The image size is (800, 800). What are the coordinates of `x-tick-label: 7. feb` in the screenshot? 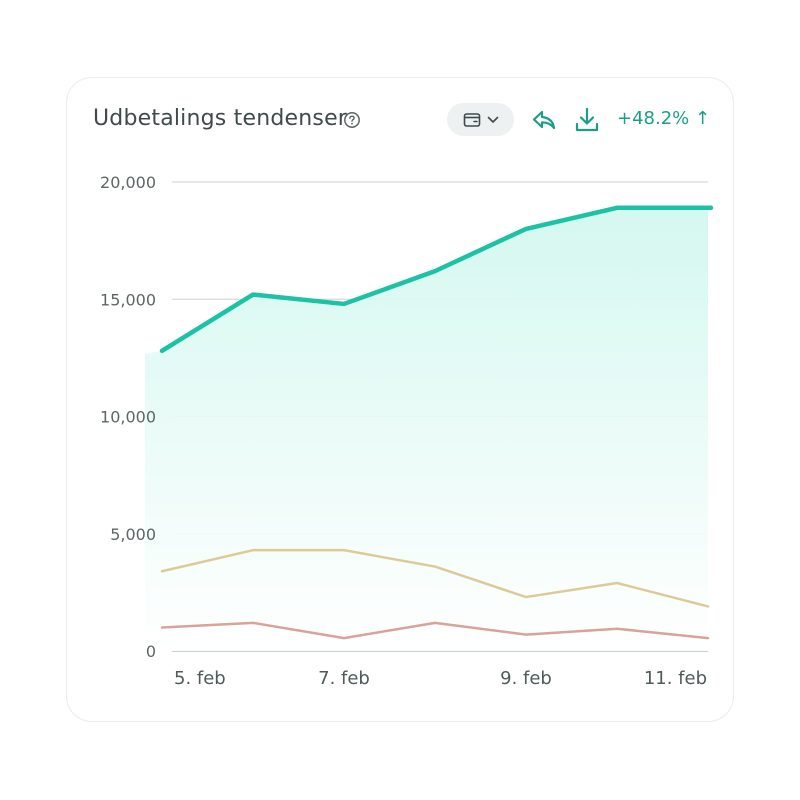 It's located at (344, 678).